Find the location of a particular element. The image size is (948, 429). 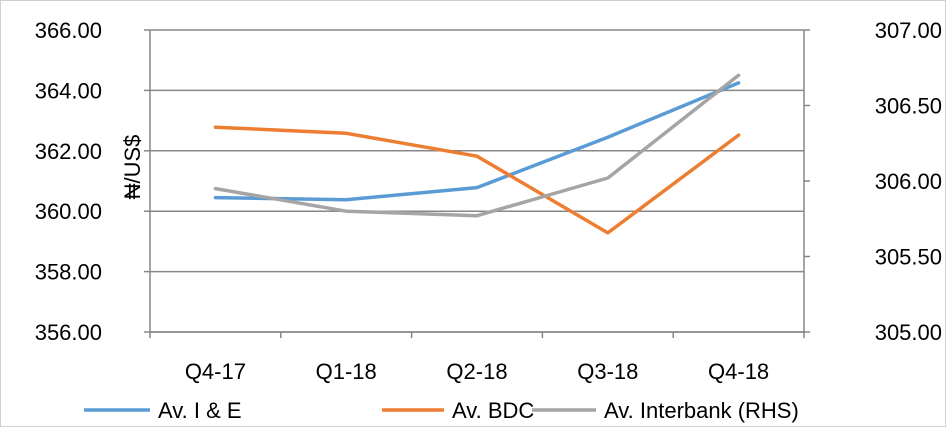

left-tick-label: 360.00 is located at coordinates (68, 211).